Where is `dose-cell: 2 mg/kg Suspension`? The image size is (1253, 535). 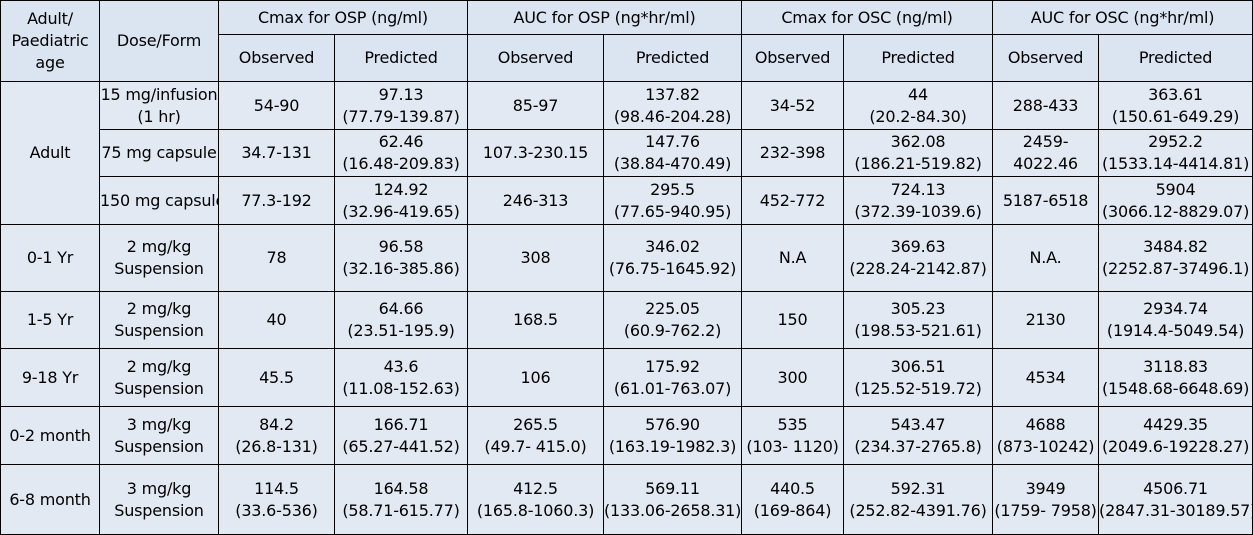
dose-cell: 2 mg/kg Suspension is located at coordinates (159, 258).